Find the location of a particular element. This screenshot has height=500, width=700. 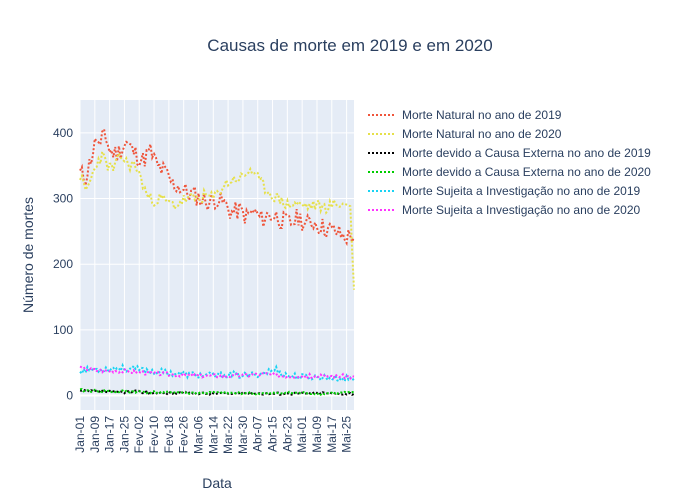

x-axis-title: Data is located at coordinates (217, 483).